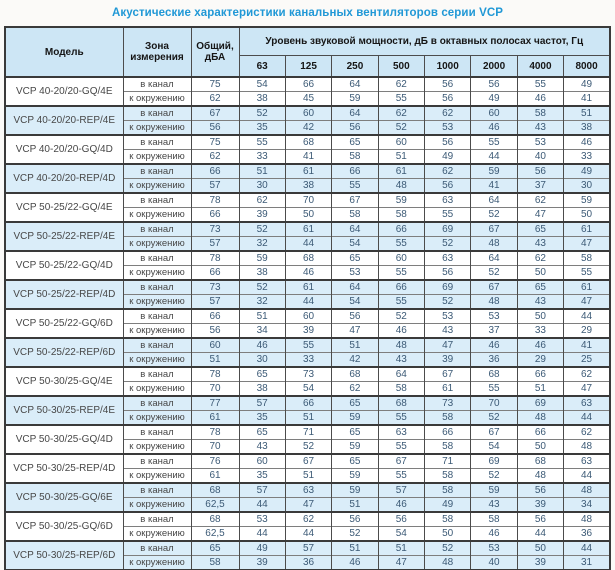  Describe the element at coordinates (308, 446) in the screenshot. I see `table-row-to-environment: к окружению 70 43 52 59 55 58 54 50 48` at that location.